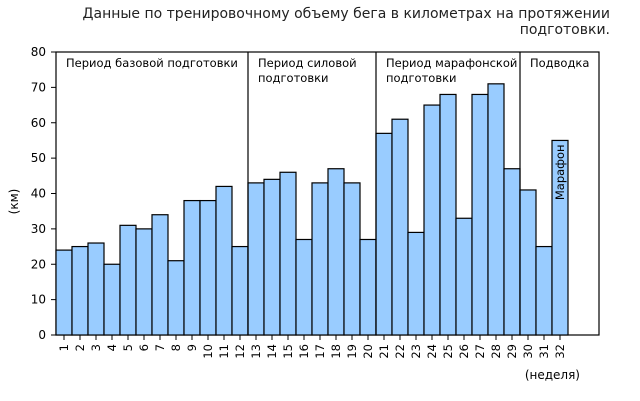  What do you see at coordinates (38, 52) in the screenshot?
I see `y-tick-label: 80` at bounding box center [38, 52].